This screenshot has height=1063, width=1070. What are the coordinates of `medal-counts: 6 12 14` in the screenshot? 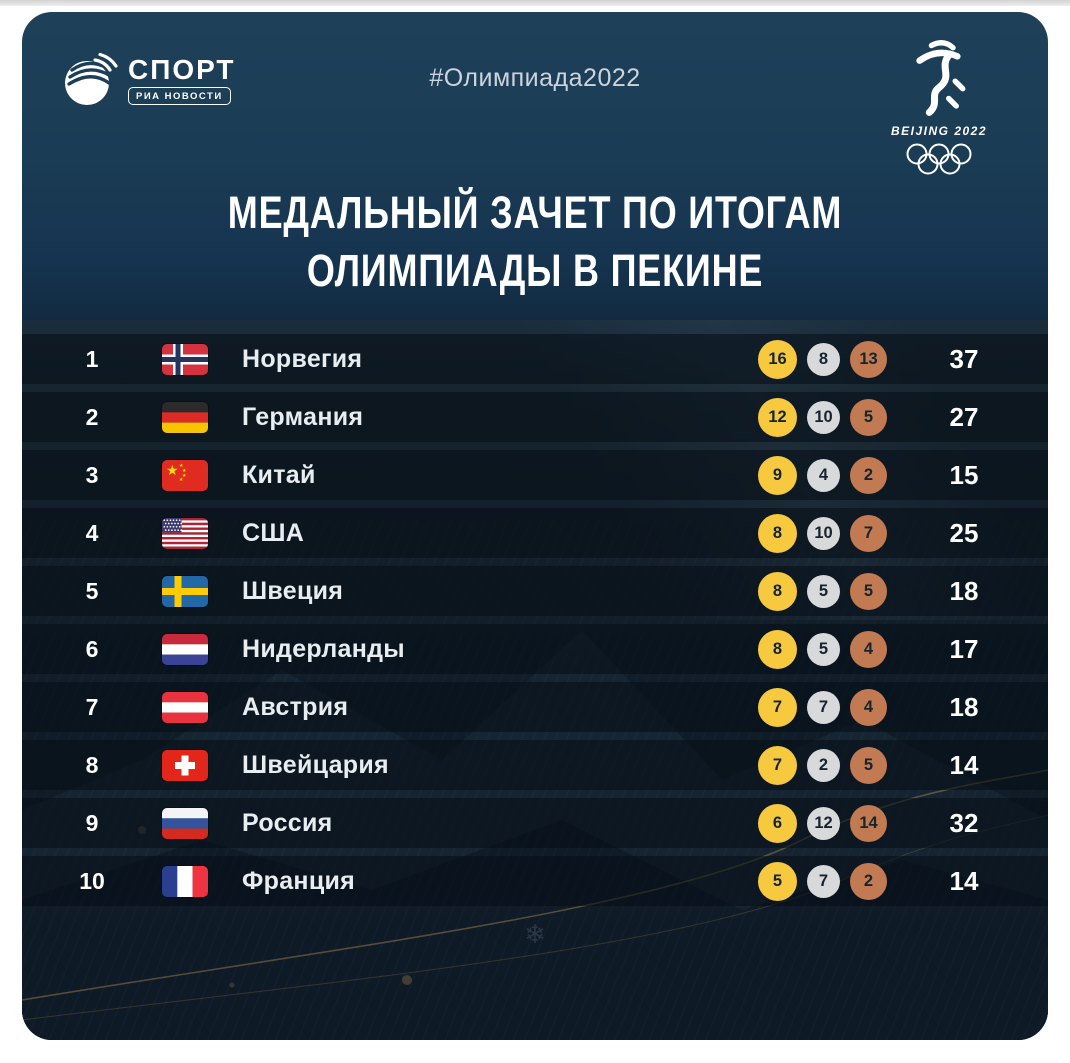 It's located at (827, 823).